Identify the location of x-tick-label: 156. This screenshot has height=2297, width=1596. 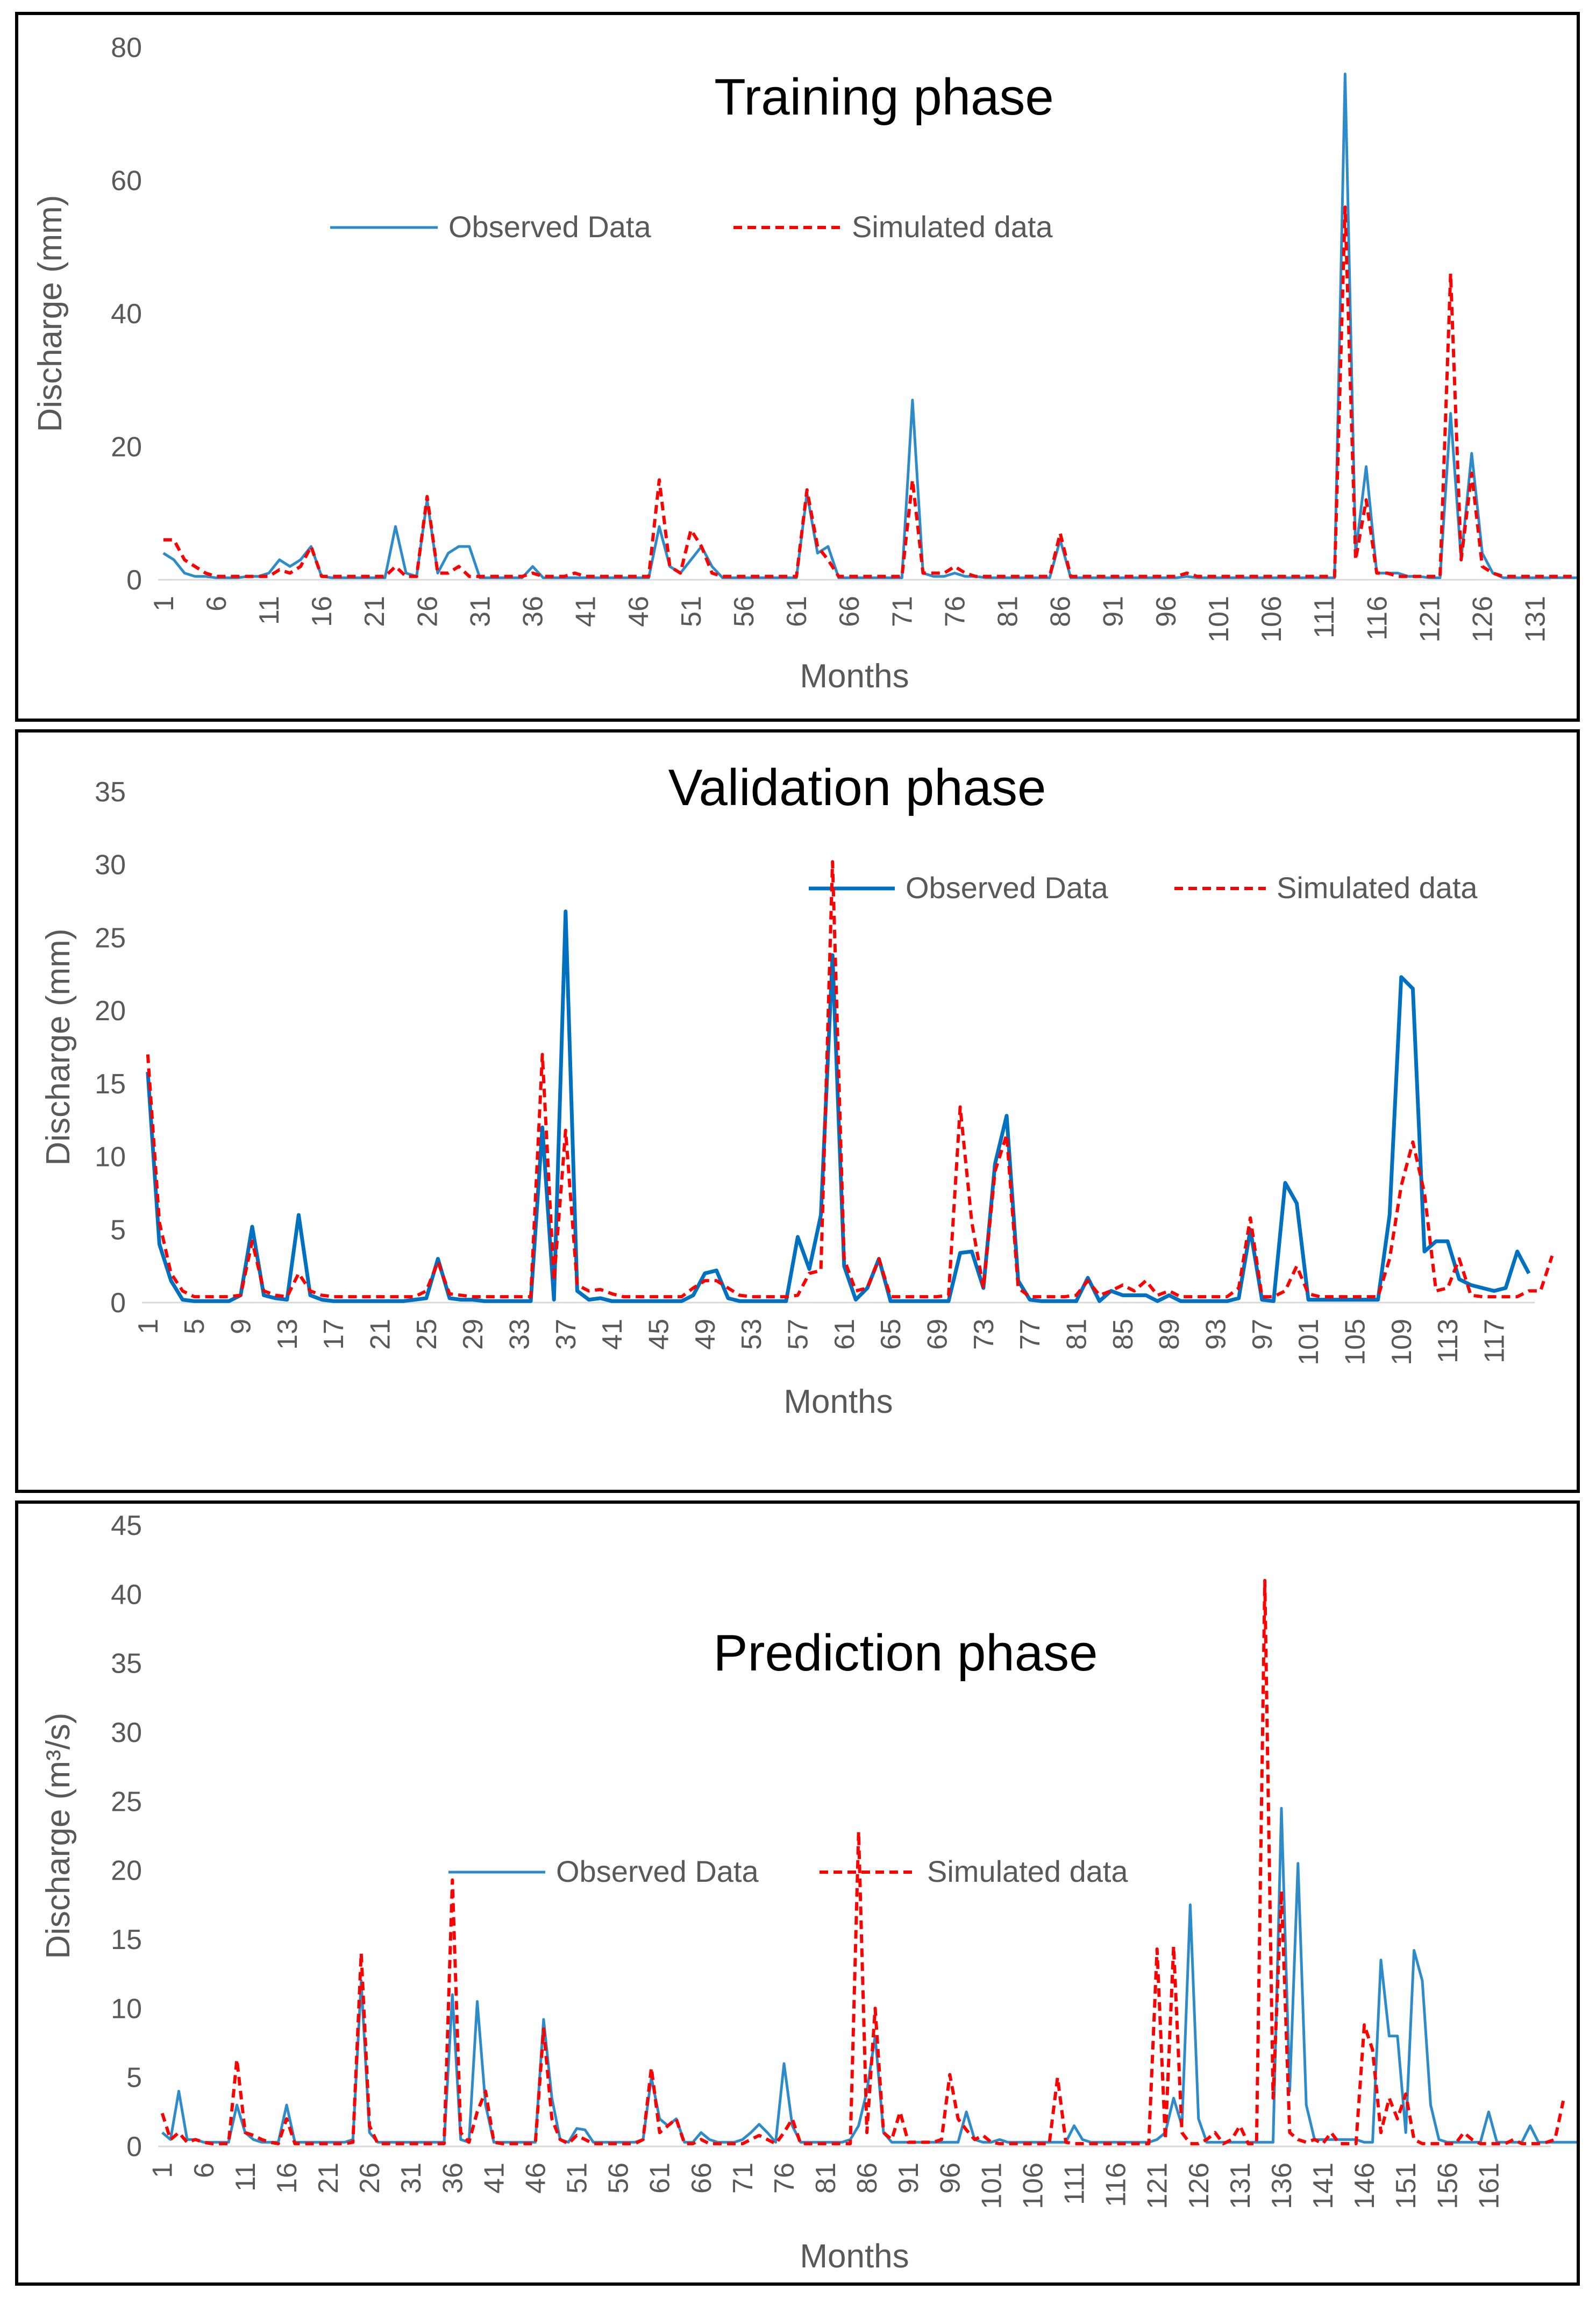
(1447, 2186).